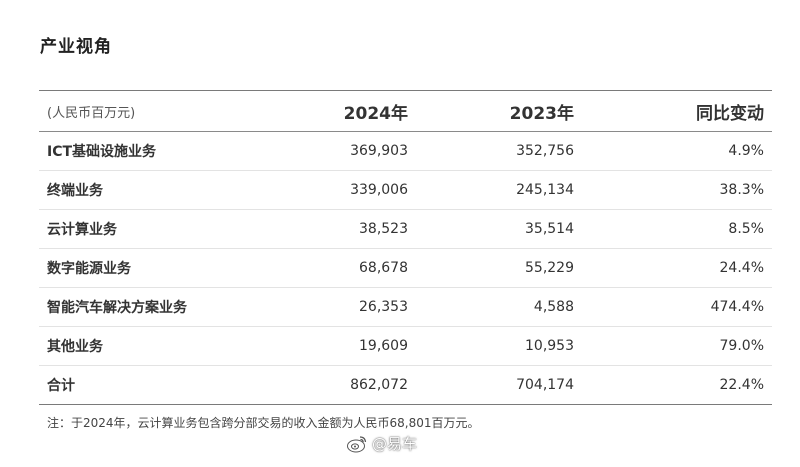  I want to click on row-change: 8.5%, so click(677, 229).